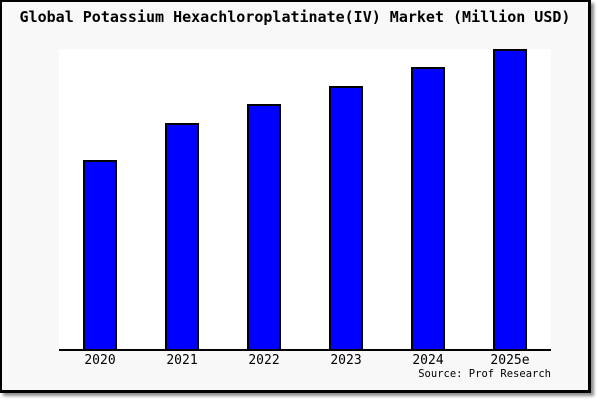  Describe the element at coordinates (264, 226) in the screenshot. I see `bar-2022` at that location.